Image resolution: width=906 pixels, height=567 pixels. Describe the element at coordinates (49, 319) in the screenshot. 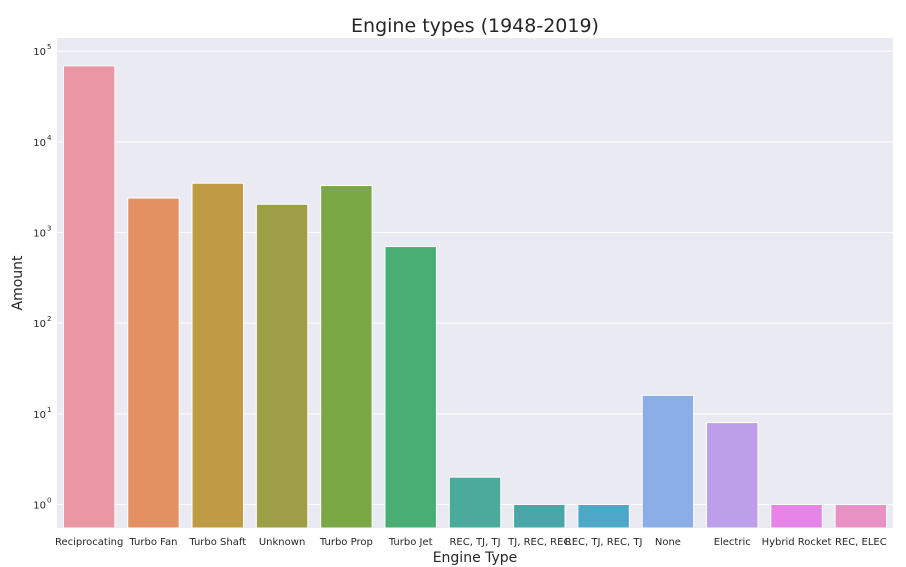

I see `y-tick-exp-2: 2` at that location.